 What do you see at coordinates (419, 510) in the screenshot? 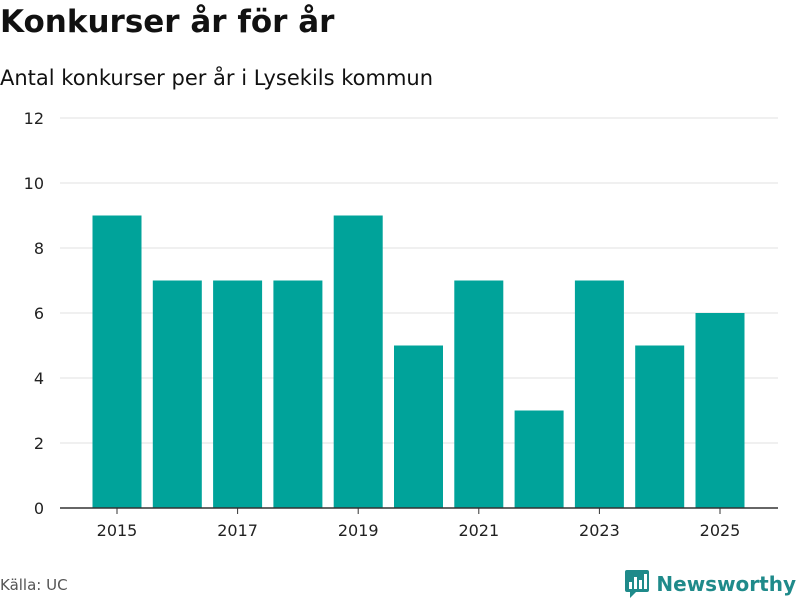
I see `x-axis` at bounding box center [419, 510].